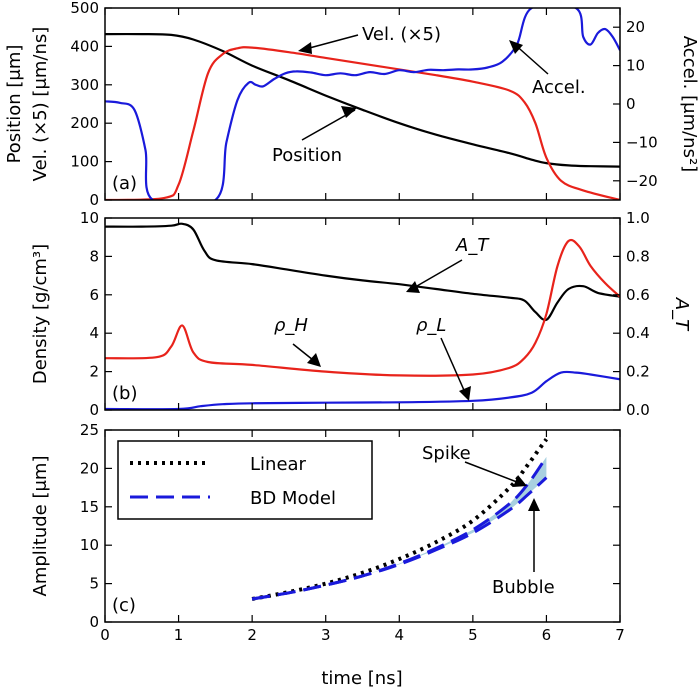 Image resolution: width=700 pixels, height=689 pixels. I want to click on x-tick-label: 3, so click(326, 635).